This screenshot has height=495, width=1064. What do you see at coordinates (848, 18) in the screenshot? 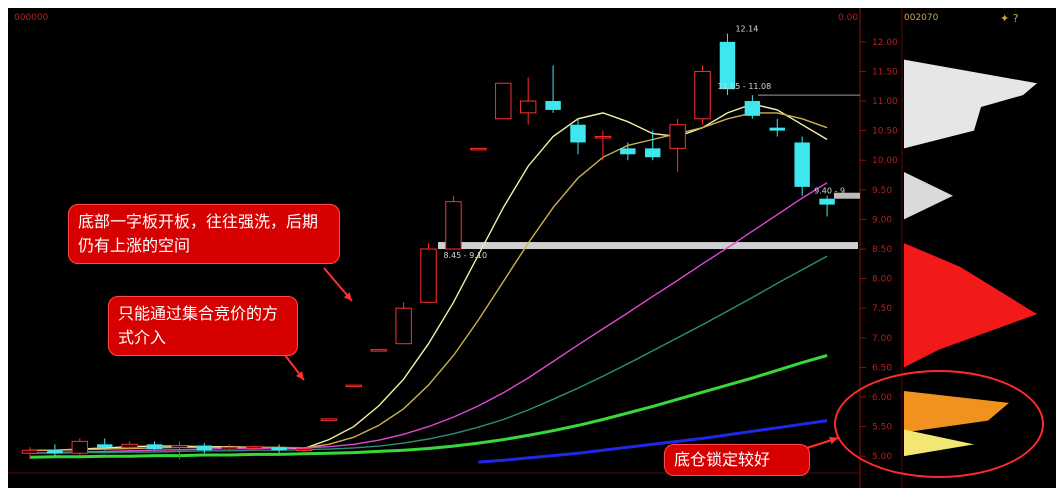
I see `header-label-small: 0.00` at bounding box center [848, 18].